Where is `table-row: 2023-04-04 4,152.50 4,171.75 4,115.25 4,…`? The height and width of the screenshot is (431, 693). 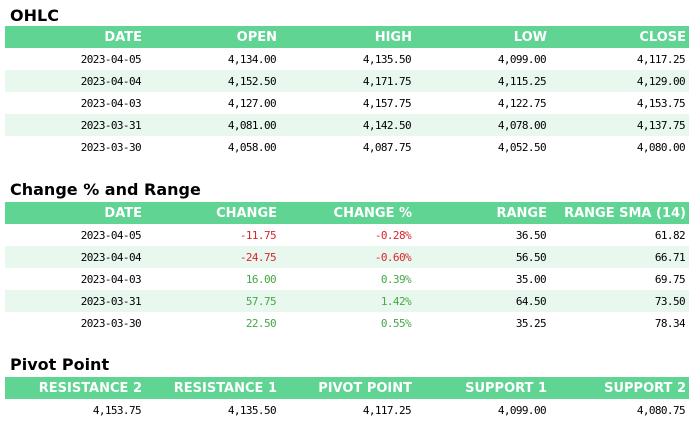 table-row: 2023-04-04 4,152.50 4,171.75 4,115.25 4,… is located at coordinates (347, 81).